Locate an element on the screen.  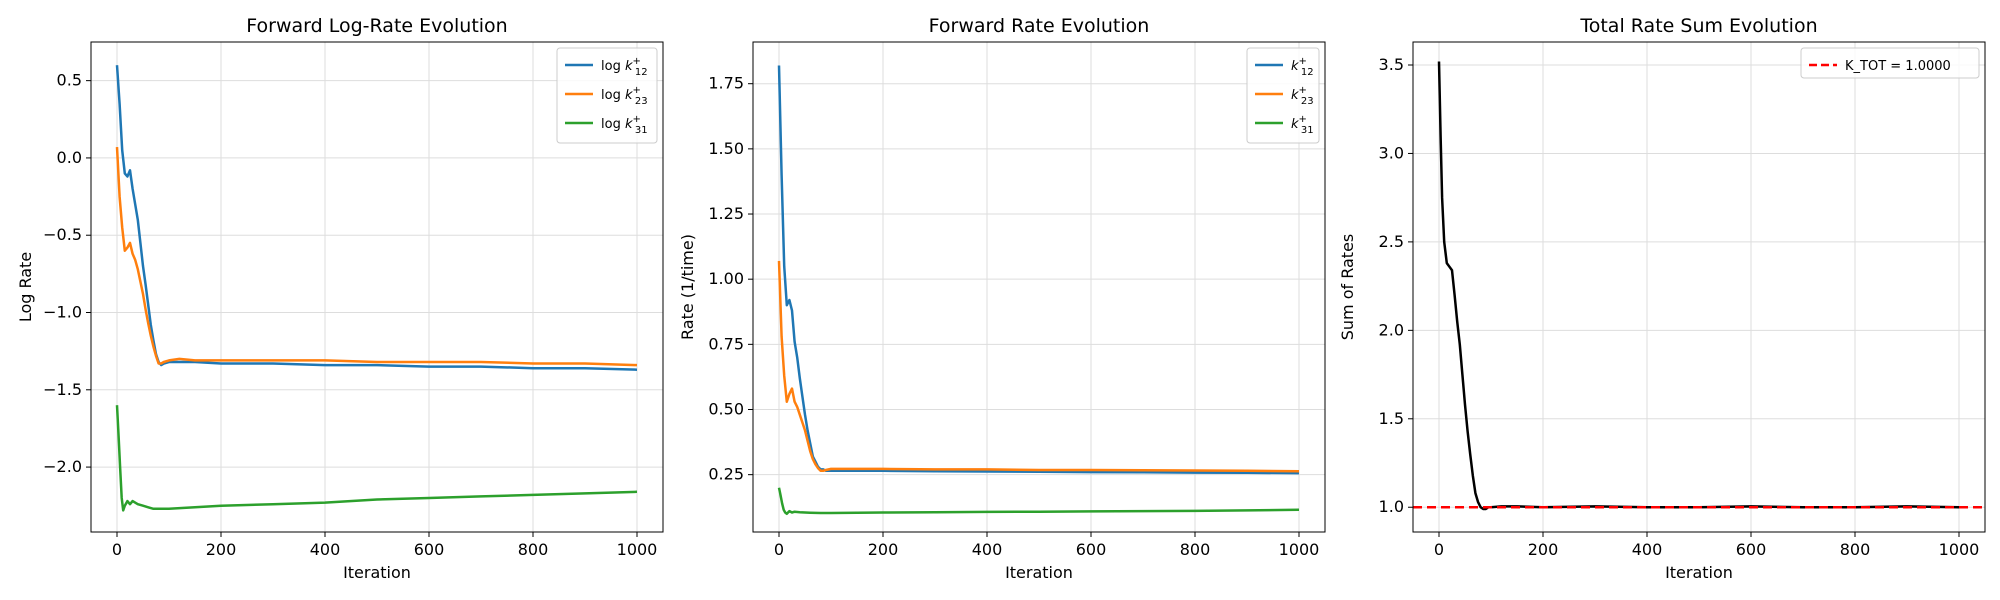
y-tick-label: −0.5 is located at coordinates (62, 234).